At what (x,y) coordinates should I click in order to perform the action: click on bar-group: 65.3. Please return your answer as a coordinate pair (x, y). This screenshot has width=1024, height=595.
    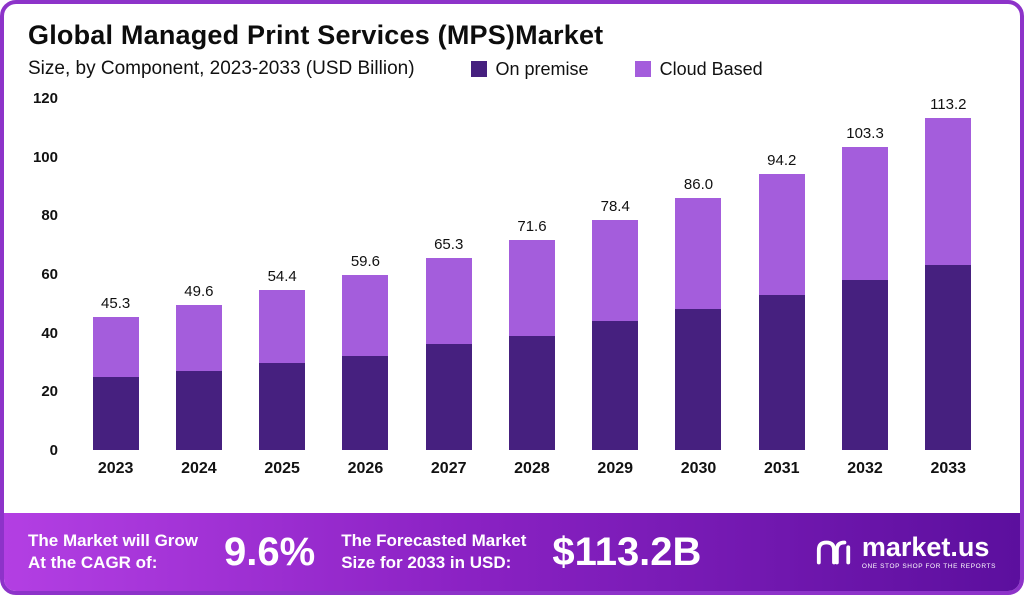
    Looking at the image, I should click on (448, 343).